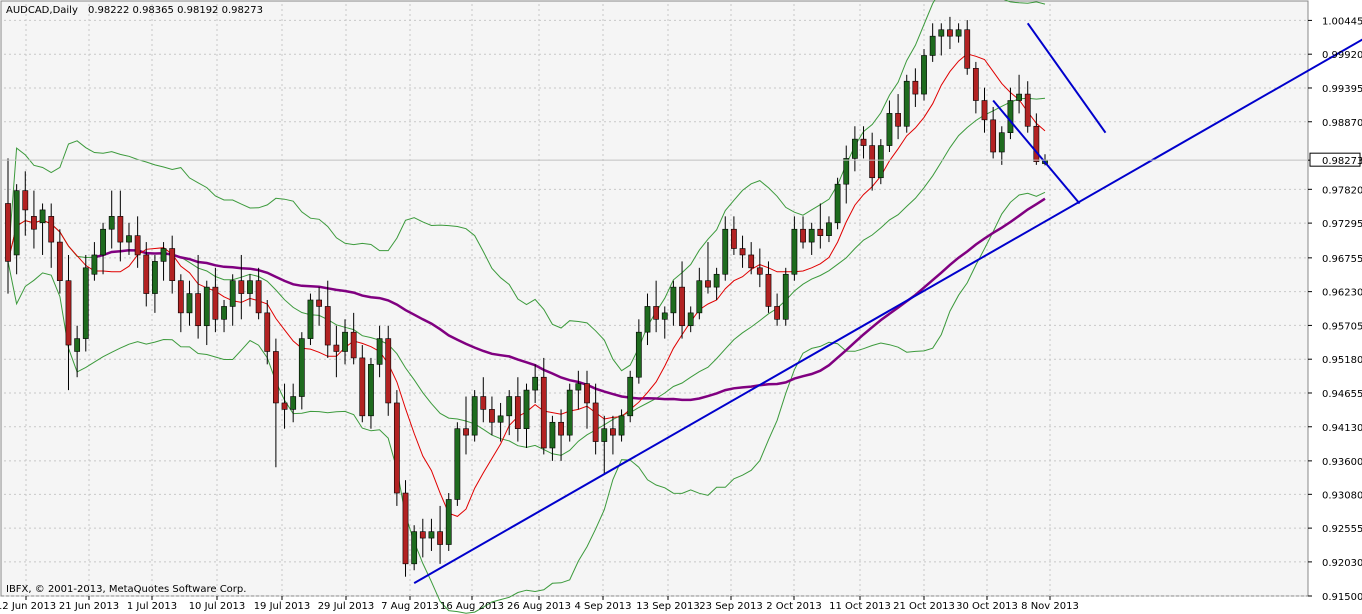 This screenshot has height=614, width=1362. I want to click on x-tick-label: 2 Oct 2013, so click(793, 606).